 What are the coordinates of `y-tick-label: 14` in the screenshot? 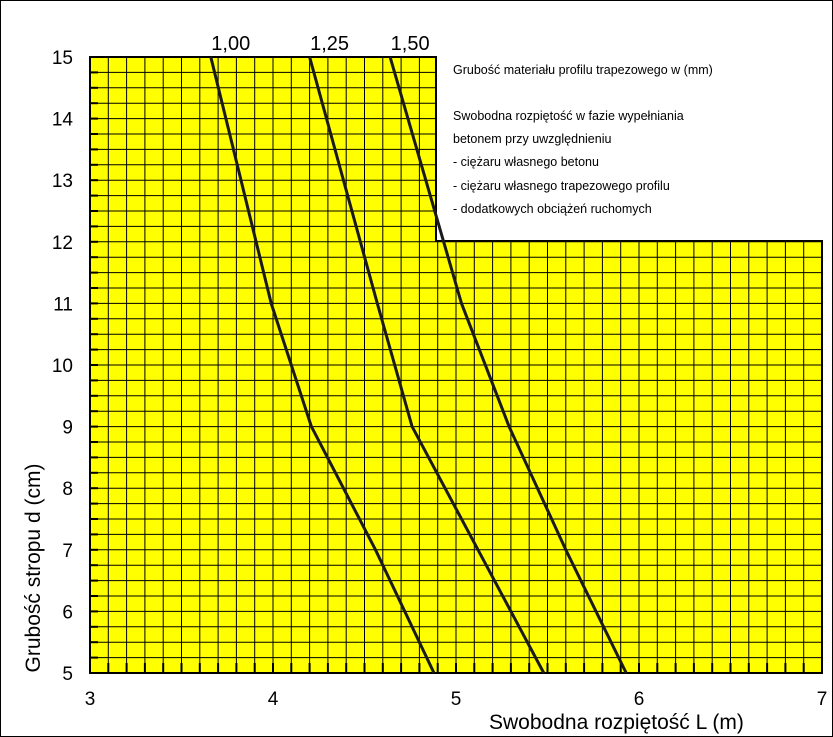 It's located at (63, 120).